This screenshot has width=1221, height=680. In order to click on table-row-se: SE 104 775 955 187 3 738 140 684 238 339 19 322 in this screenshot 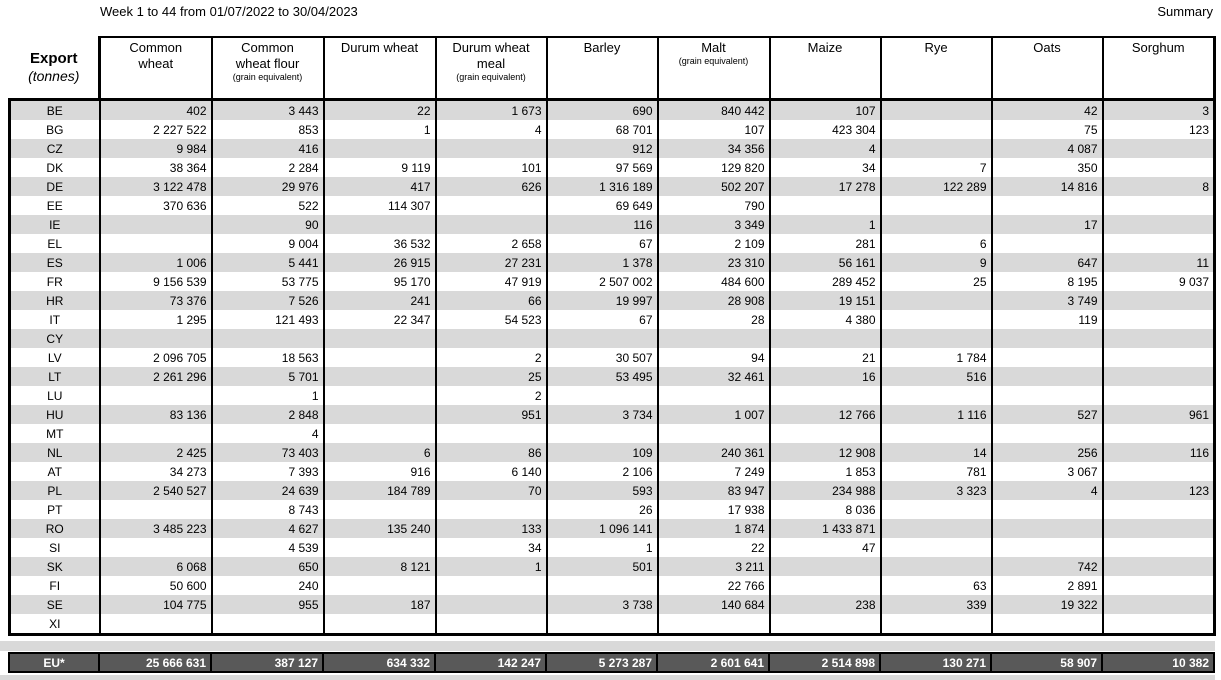, I will do `click(612, 604)`.